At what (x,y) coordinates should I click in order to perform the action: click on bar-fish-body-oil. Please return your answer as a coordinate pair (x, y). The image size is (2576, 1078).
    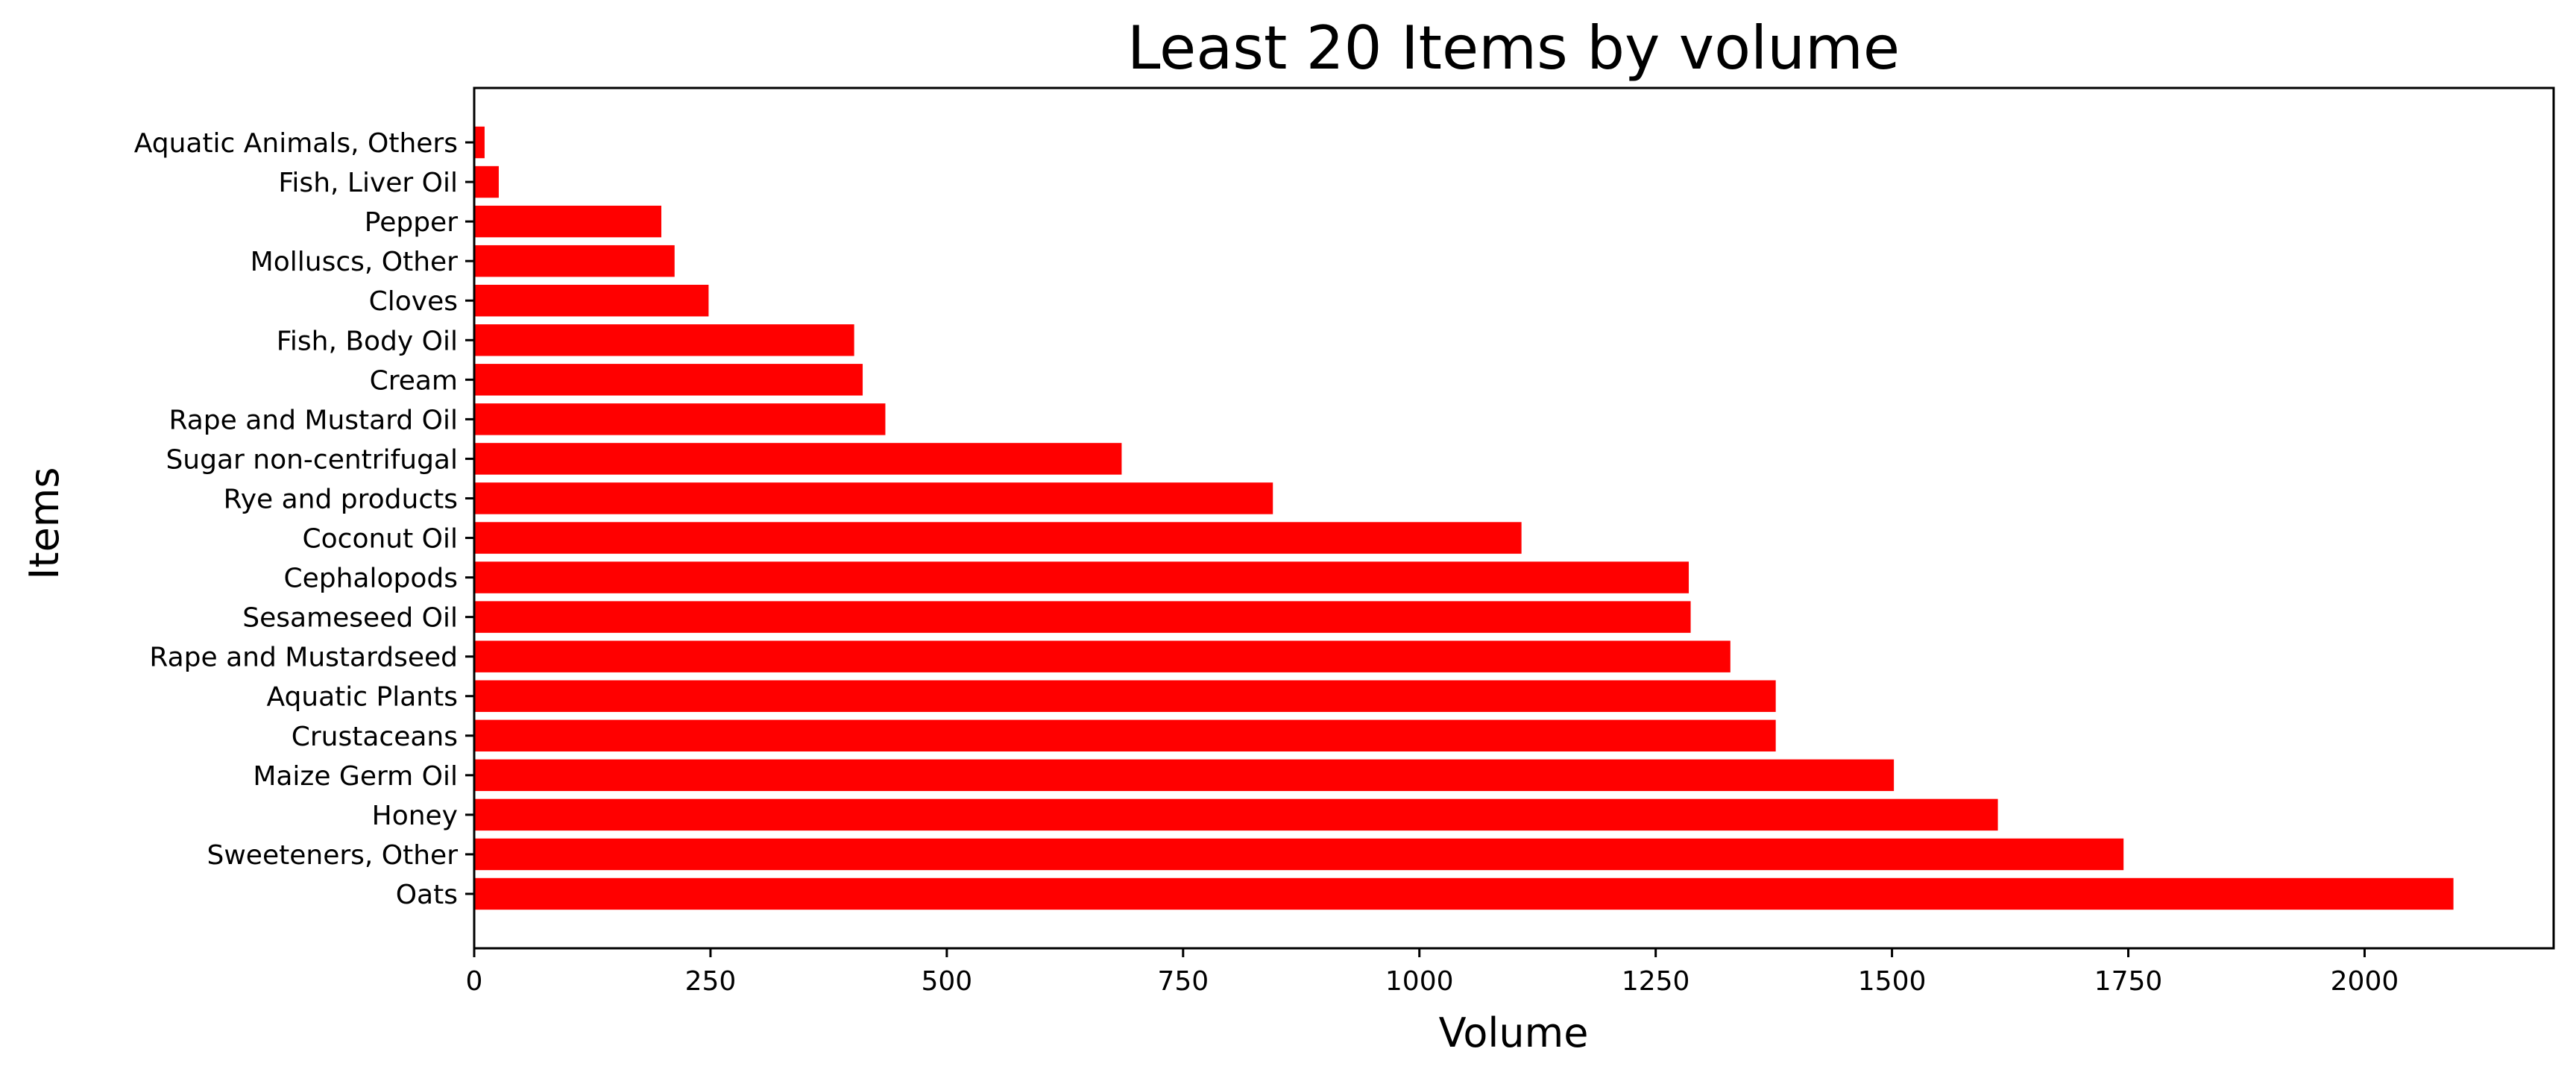
    Looking at the image, I should click on (664, 340).